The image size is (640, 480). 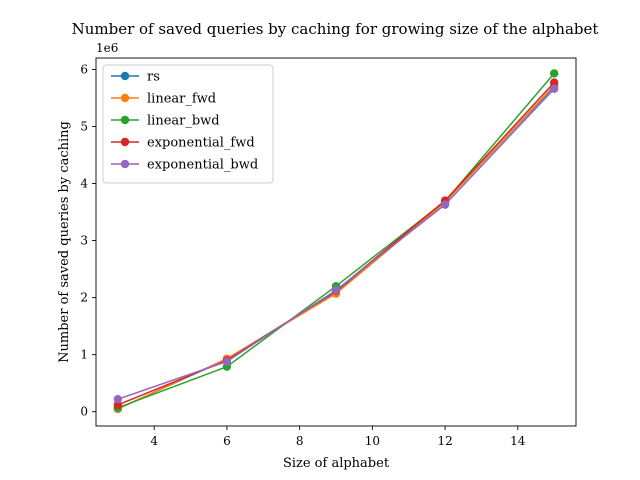 What do you see at coordinates (181, 99) in the screenshot?
I see `legend-label-linear_fwd: linear_fwd` at bounding box center [181, 99].